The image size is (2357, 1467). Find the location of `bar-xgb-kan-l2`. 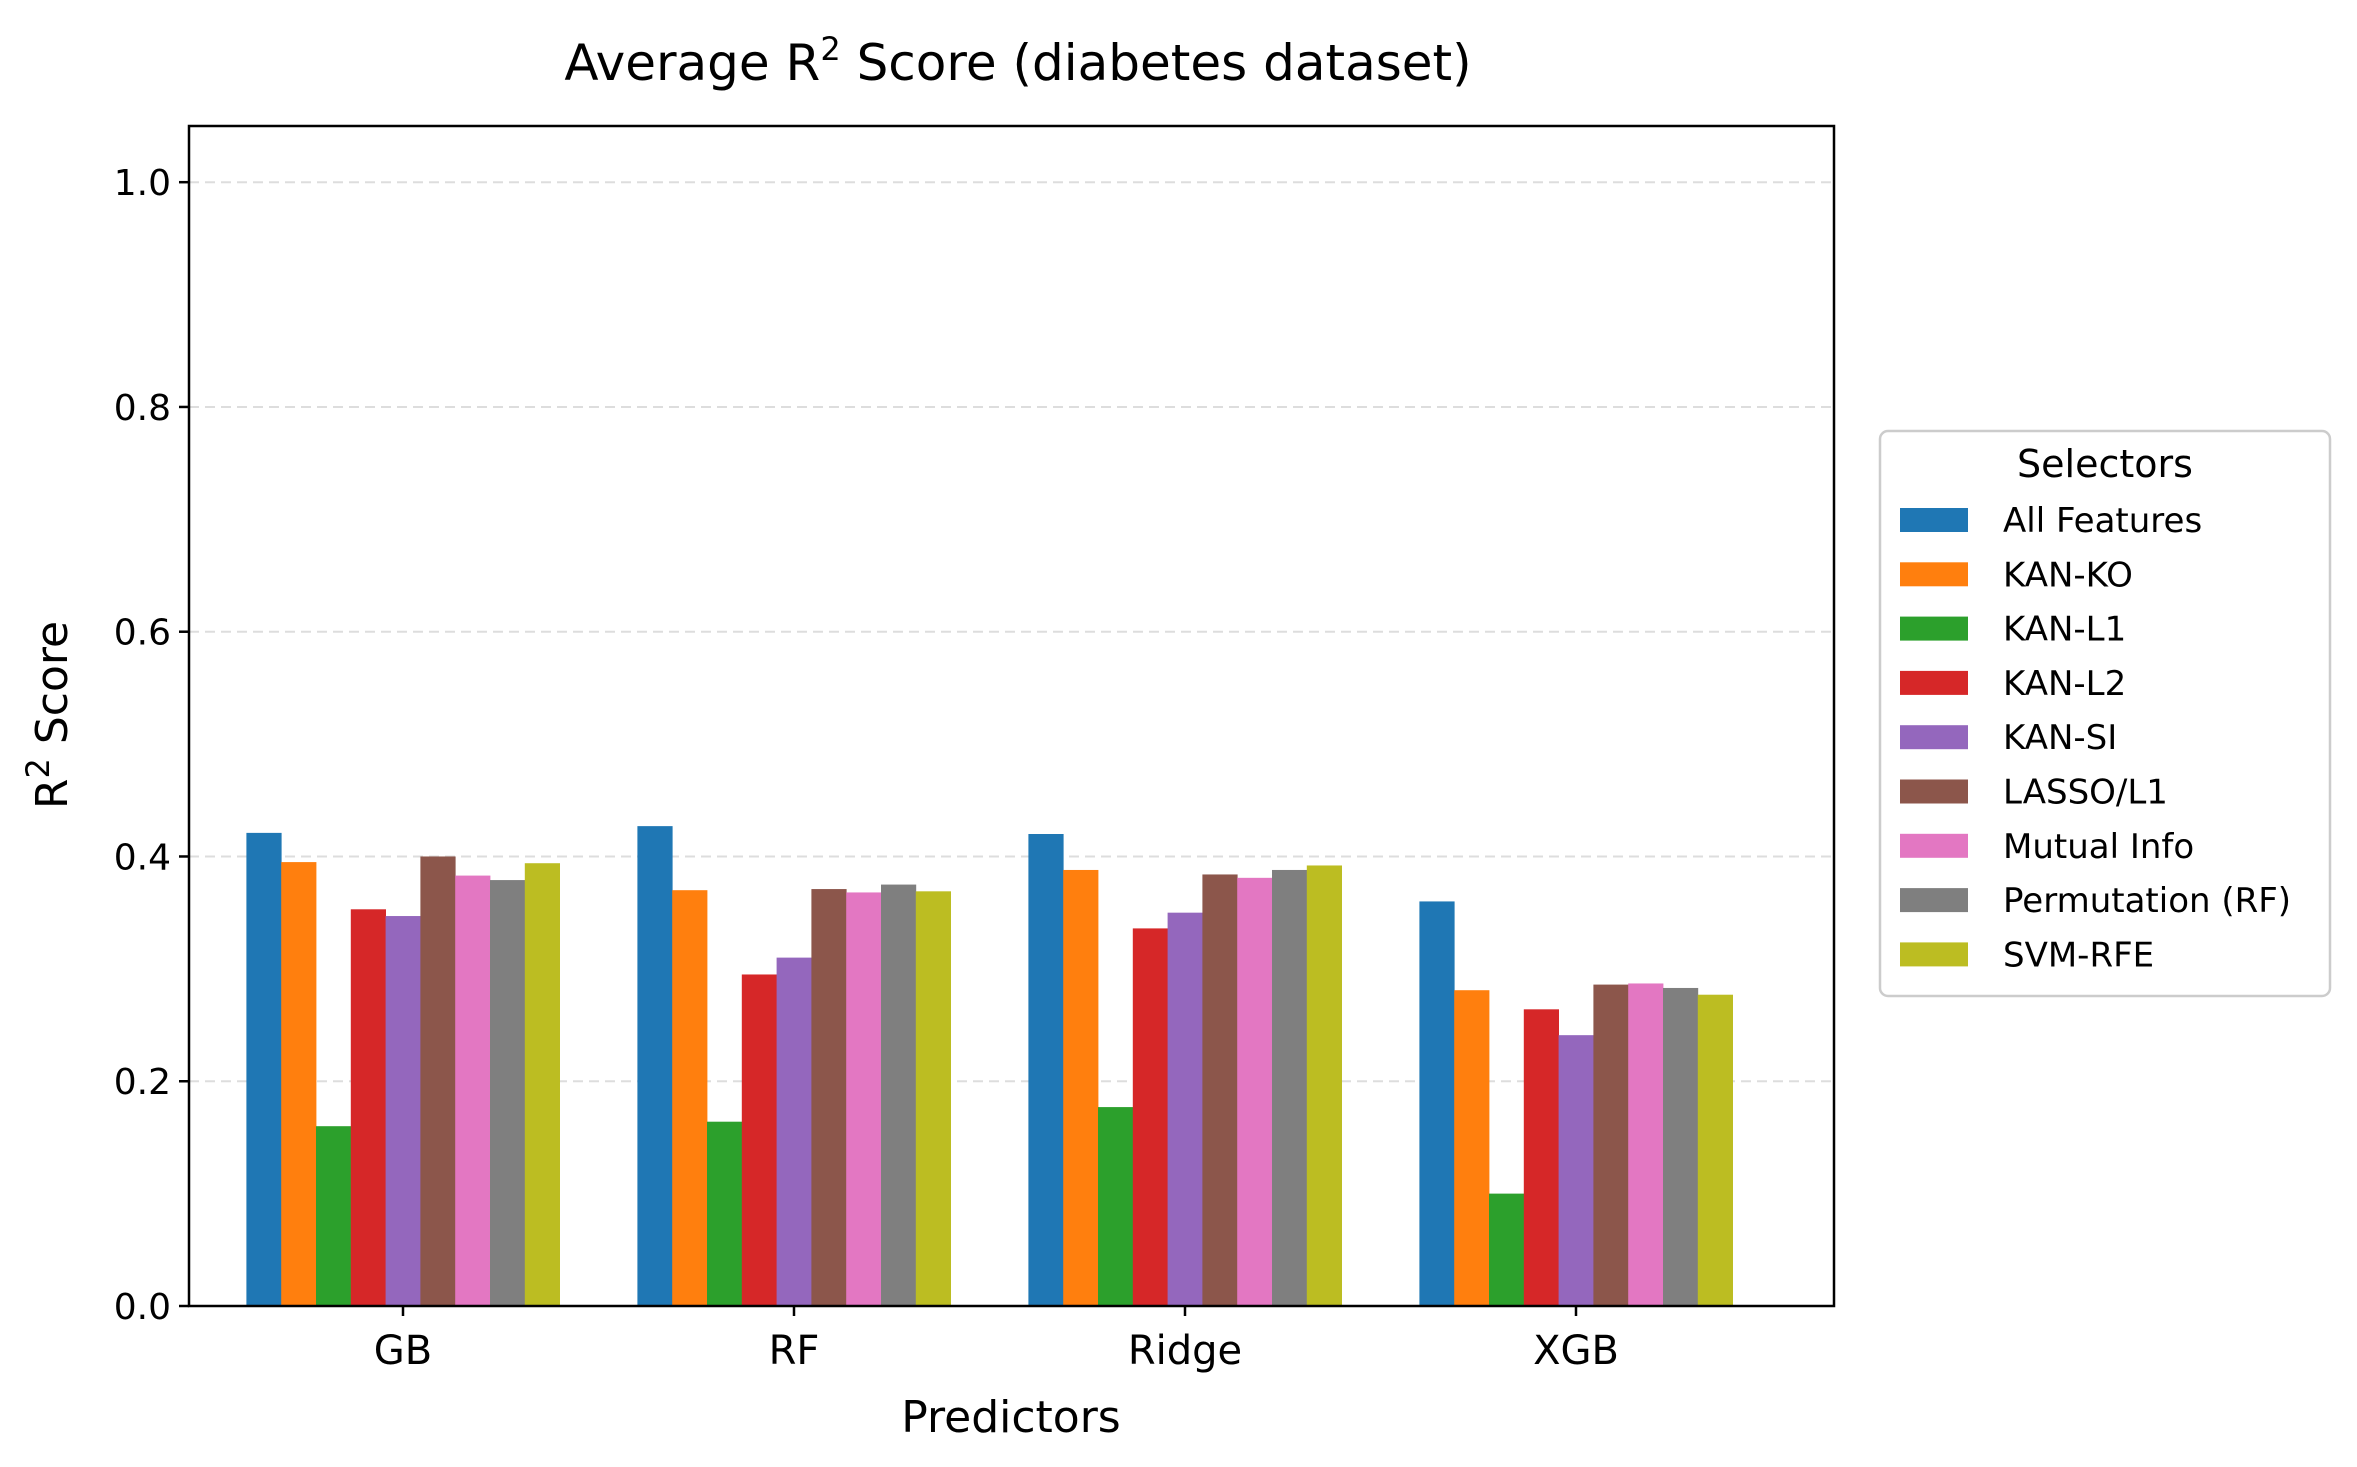

bar-xgb-kan-l2 is located at coordinates (1541, 1157).